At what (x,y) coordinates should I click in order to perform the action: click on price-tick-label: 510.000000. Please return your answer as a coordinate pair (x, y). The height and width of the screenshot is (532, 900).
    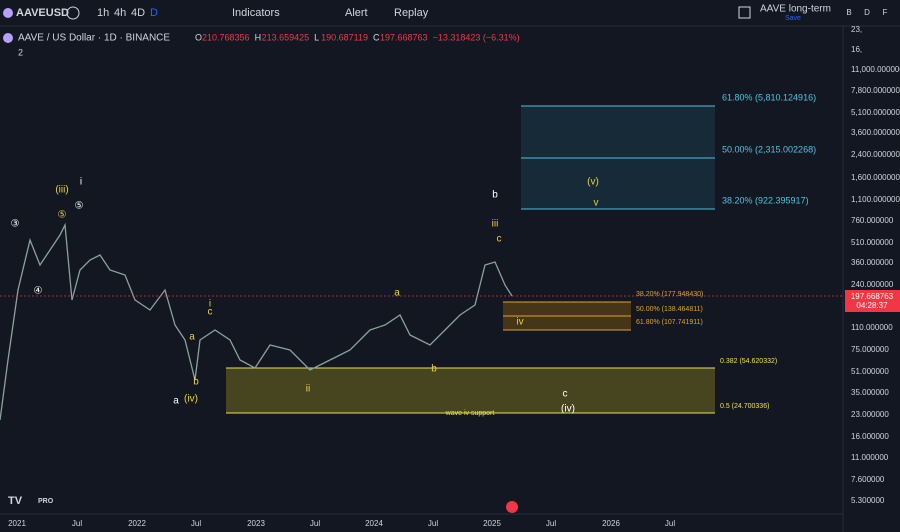
    Looking at the image, I should click on (872, 242).